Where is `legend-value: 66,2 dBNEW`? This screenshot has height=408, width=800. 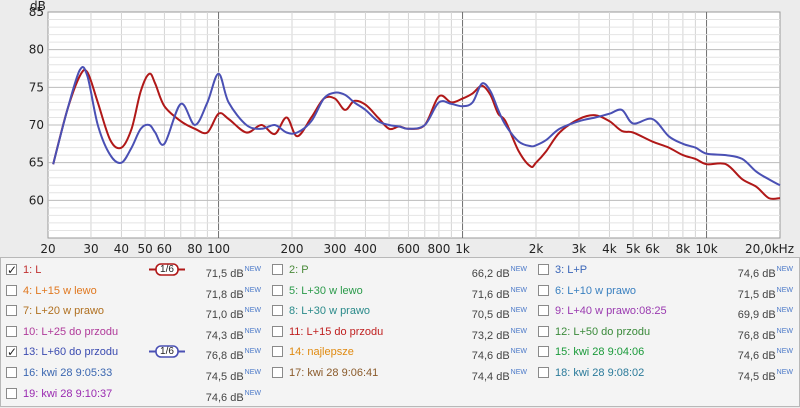 legend-value: 66,2 dBNEW is located at coordinates (499, 272).